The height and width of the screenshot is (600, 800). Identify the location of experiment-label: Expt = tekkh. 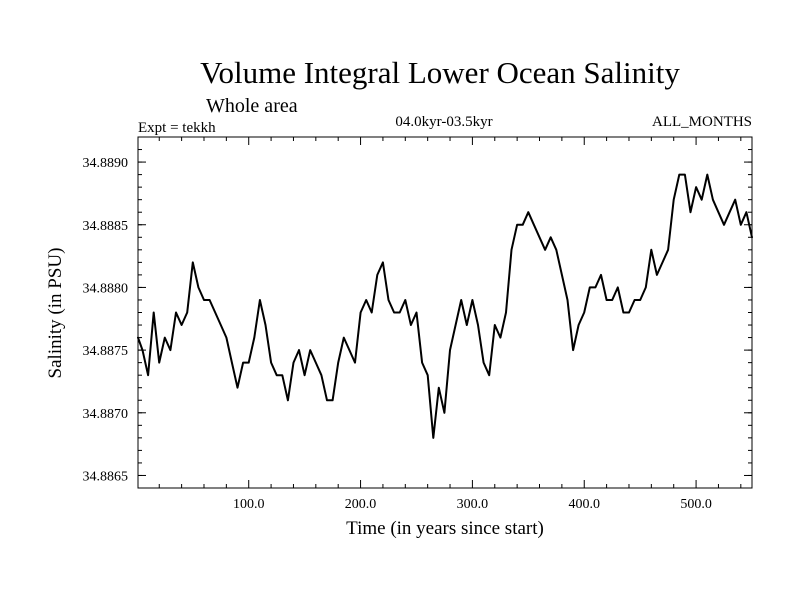
(177, 128).